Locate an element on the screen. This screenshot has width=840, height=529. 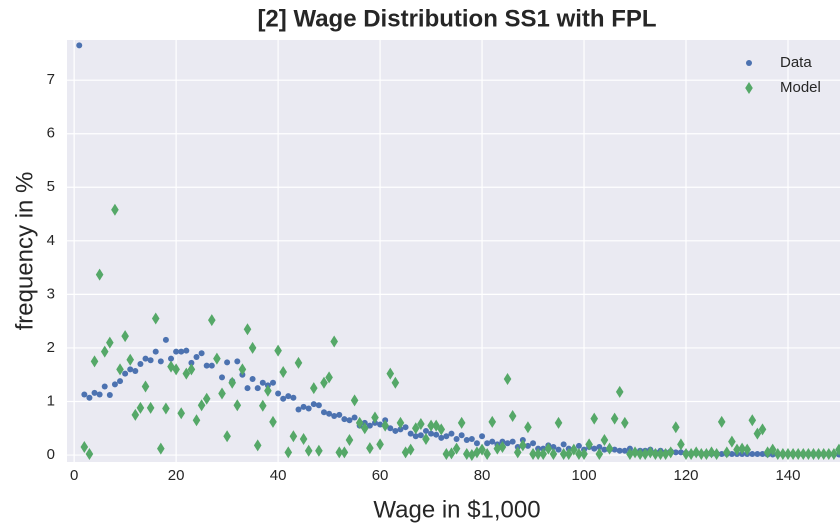
legend-label: Data is located at coordinates (796, 62).